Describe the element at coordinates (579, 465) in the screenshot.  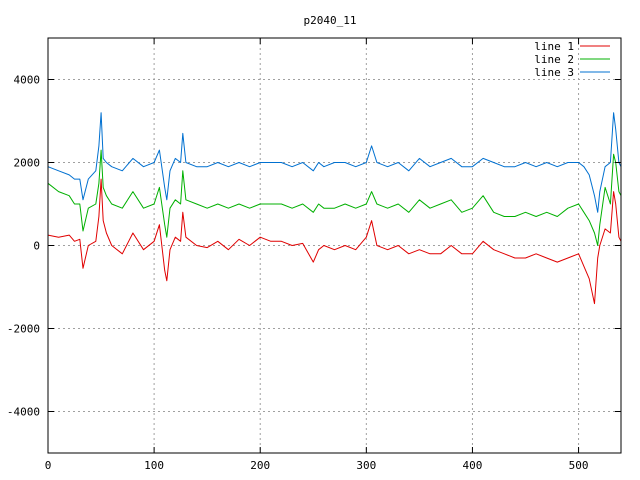
I see `x-tick-label: 500` at that location.